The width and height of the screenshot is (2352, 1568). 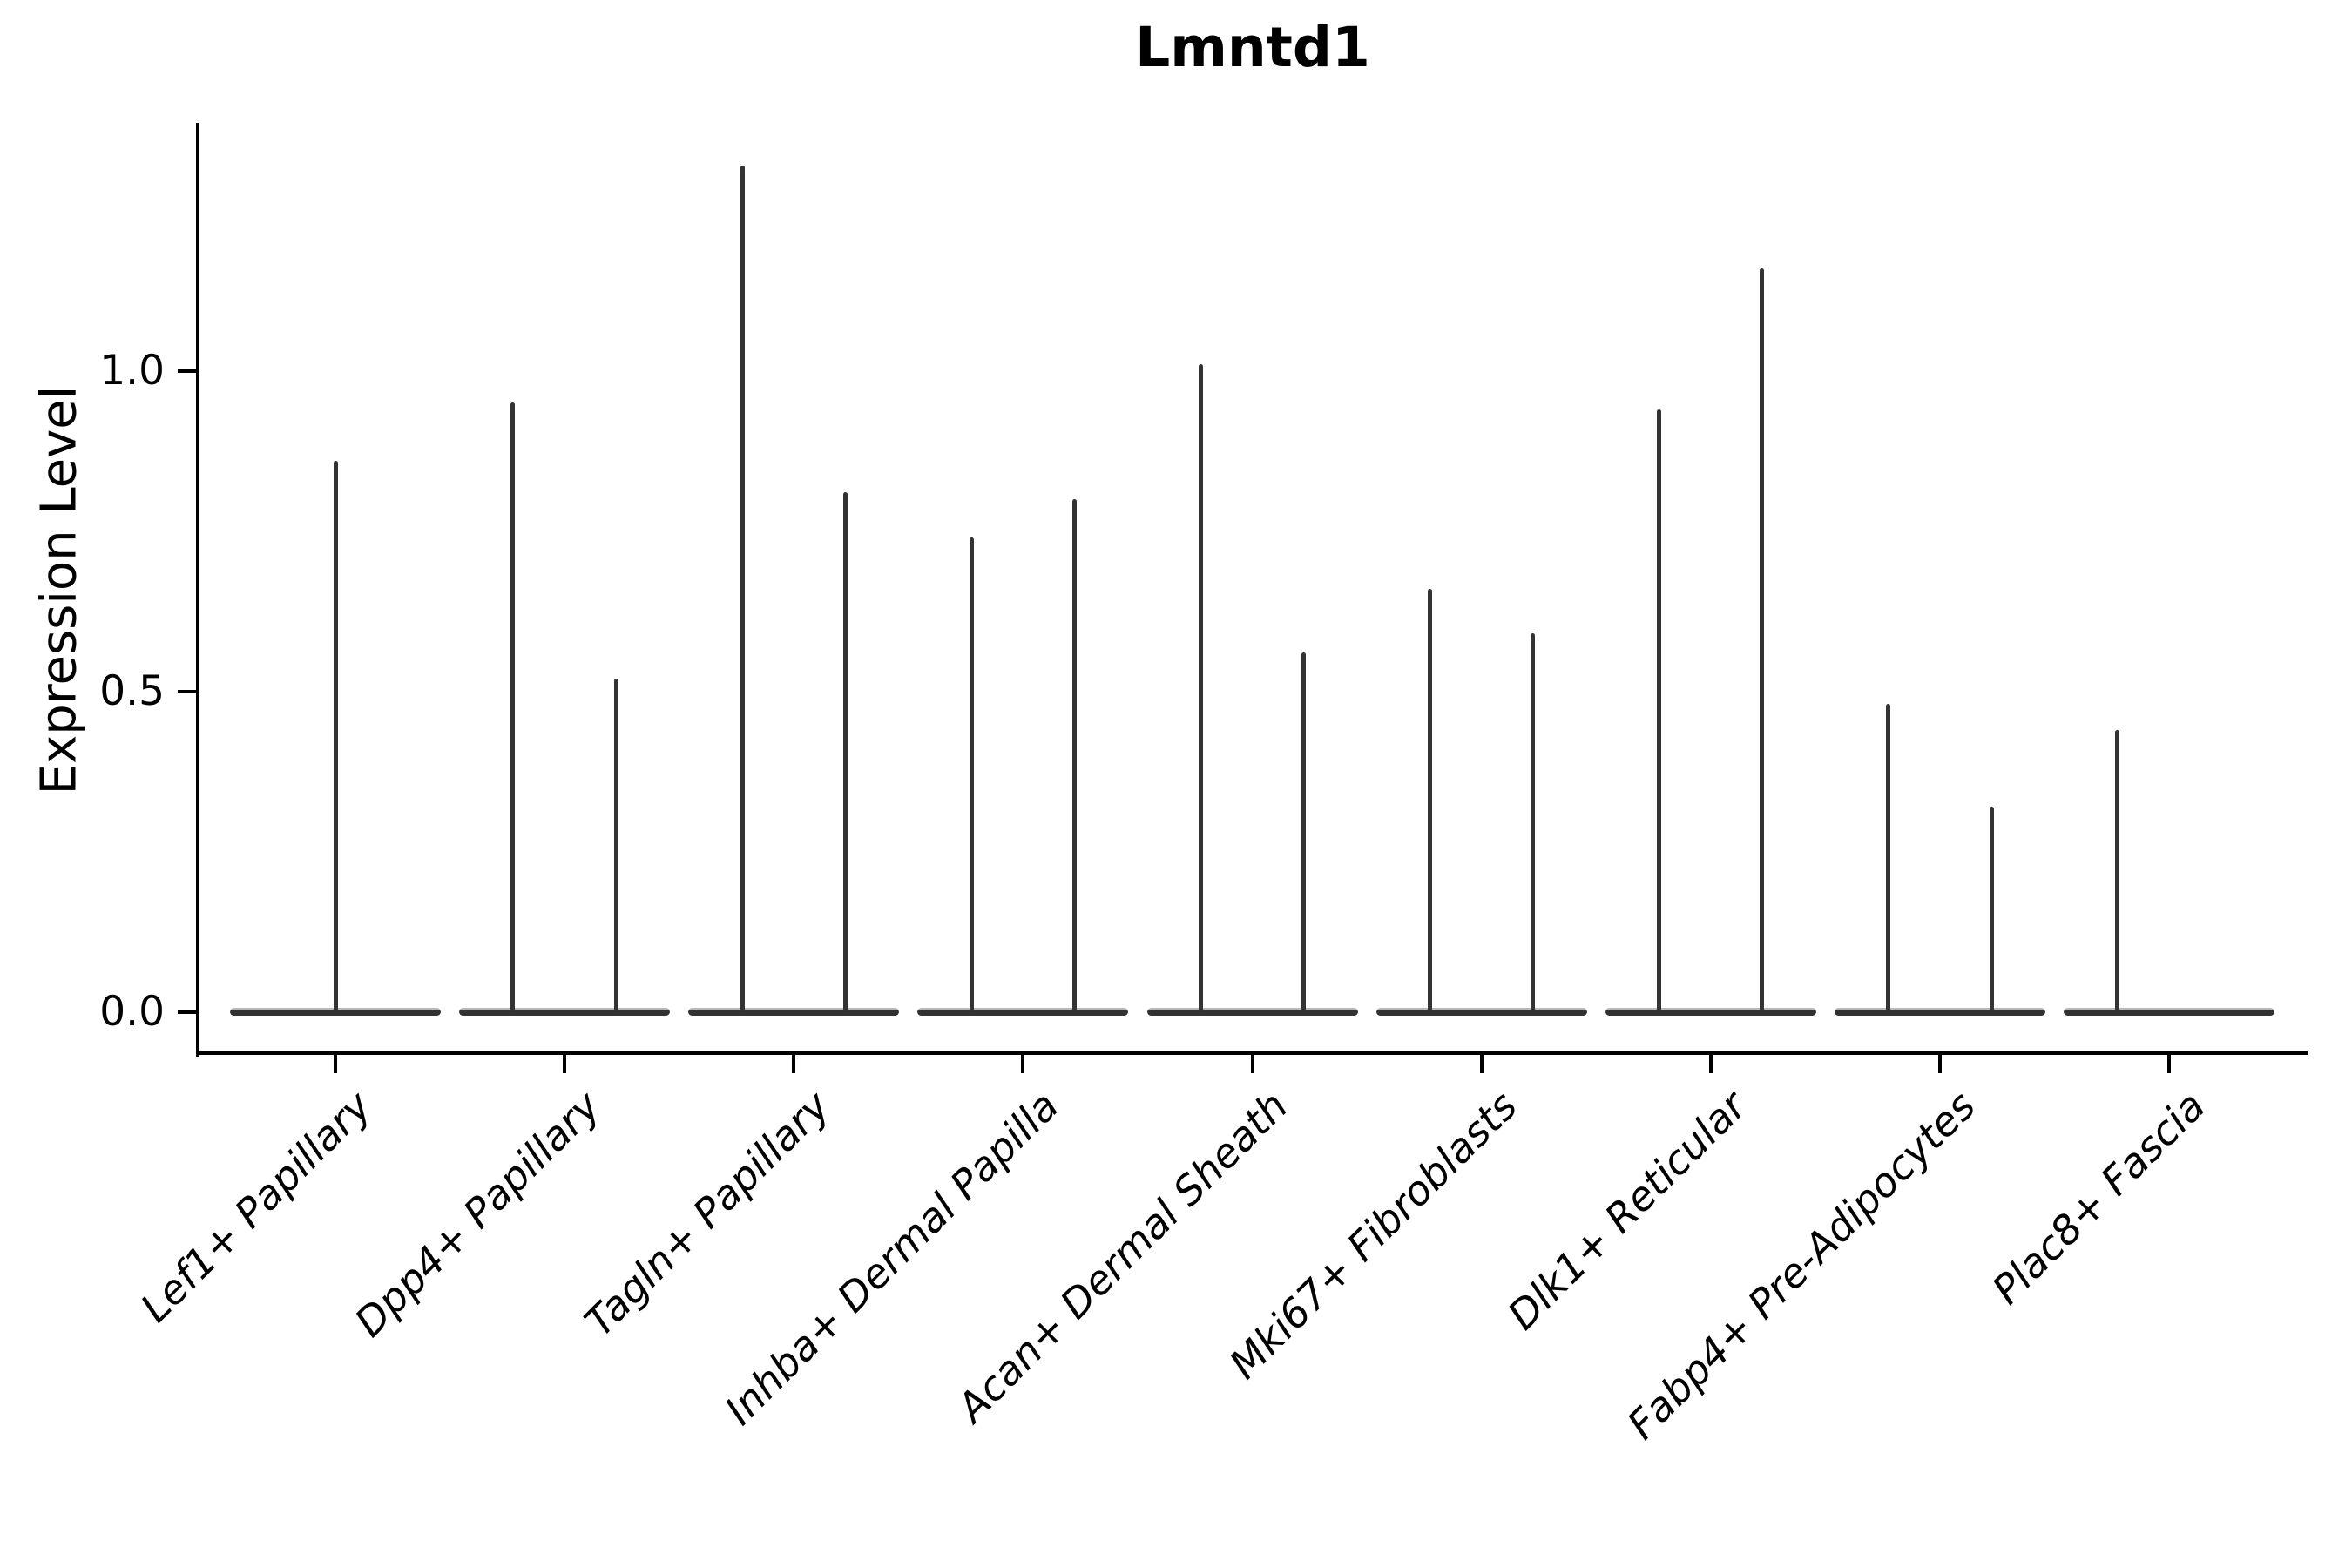 I want to click on y-tick-label: 0.5, so click(x=132, y=690).